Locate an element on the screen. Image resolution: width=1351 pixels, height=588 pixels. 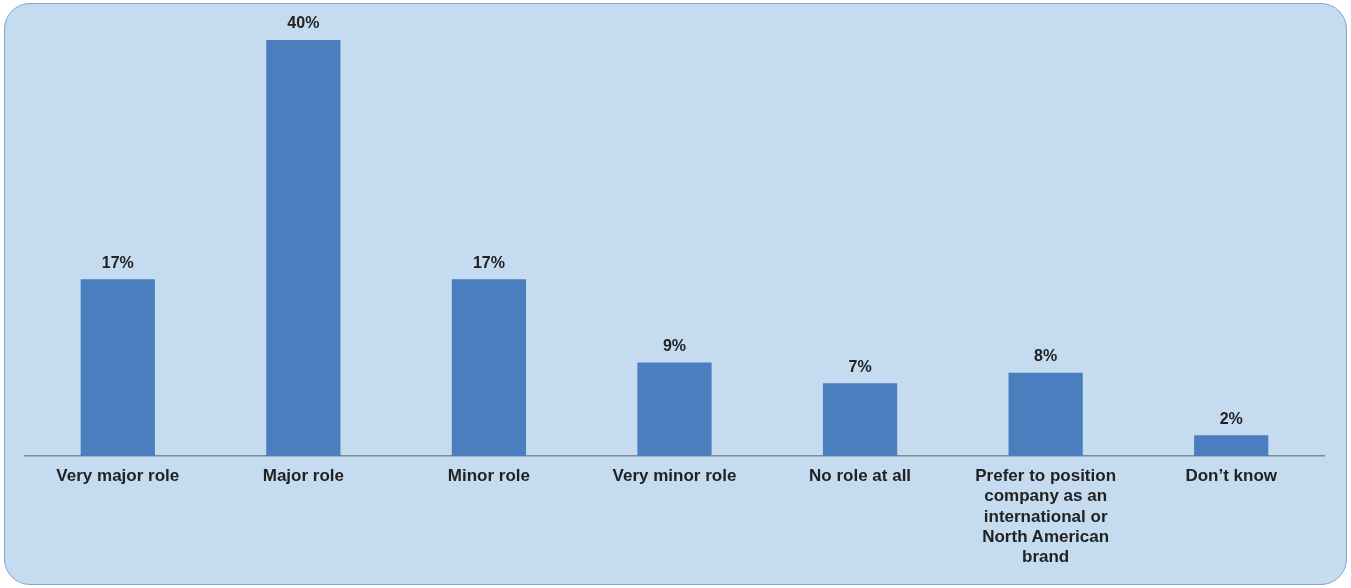
data-label: 8% is located at coordinates (1046, 356).